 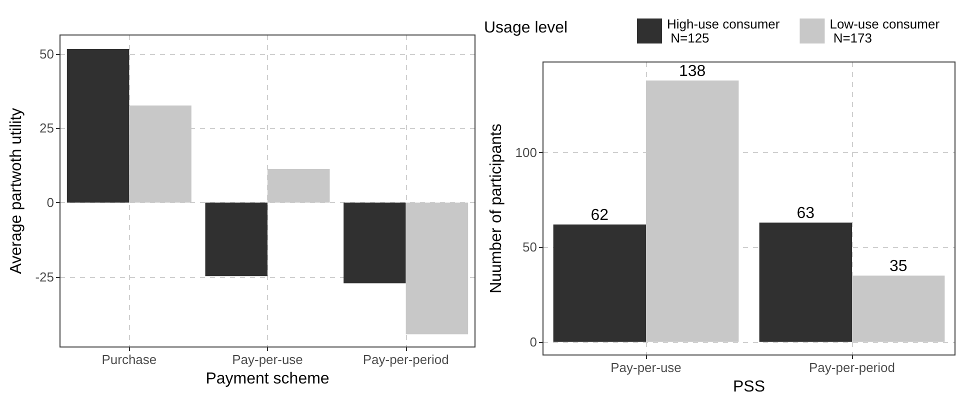 I want to click on y-tick-label: -25, so click(x=44, y=277).